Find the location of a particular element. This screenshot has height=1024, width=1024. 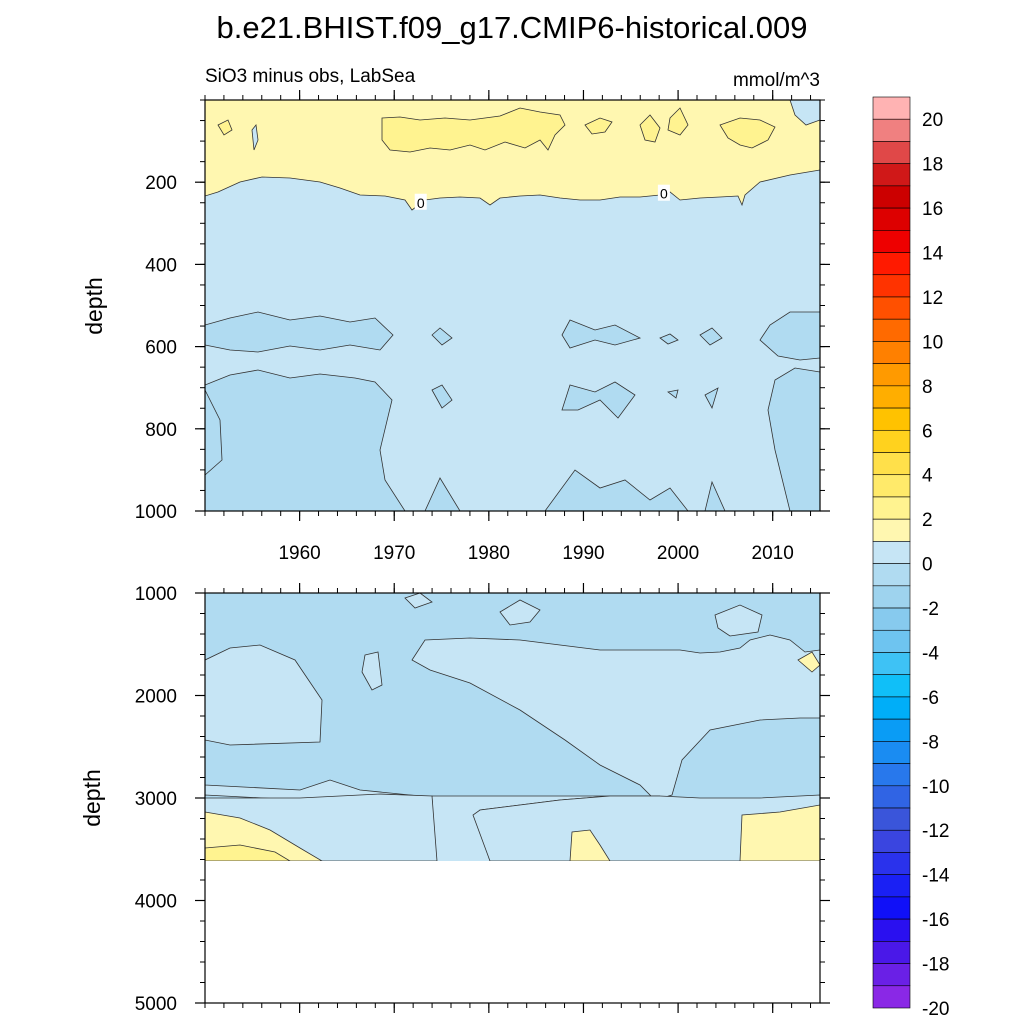

upper-y-tick-label: 400 is located at coordinates (161, 265).